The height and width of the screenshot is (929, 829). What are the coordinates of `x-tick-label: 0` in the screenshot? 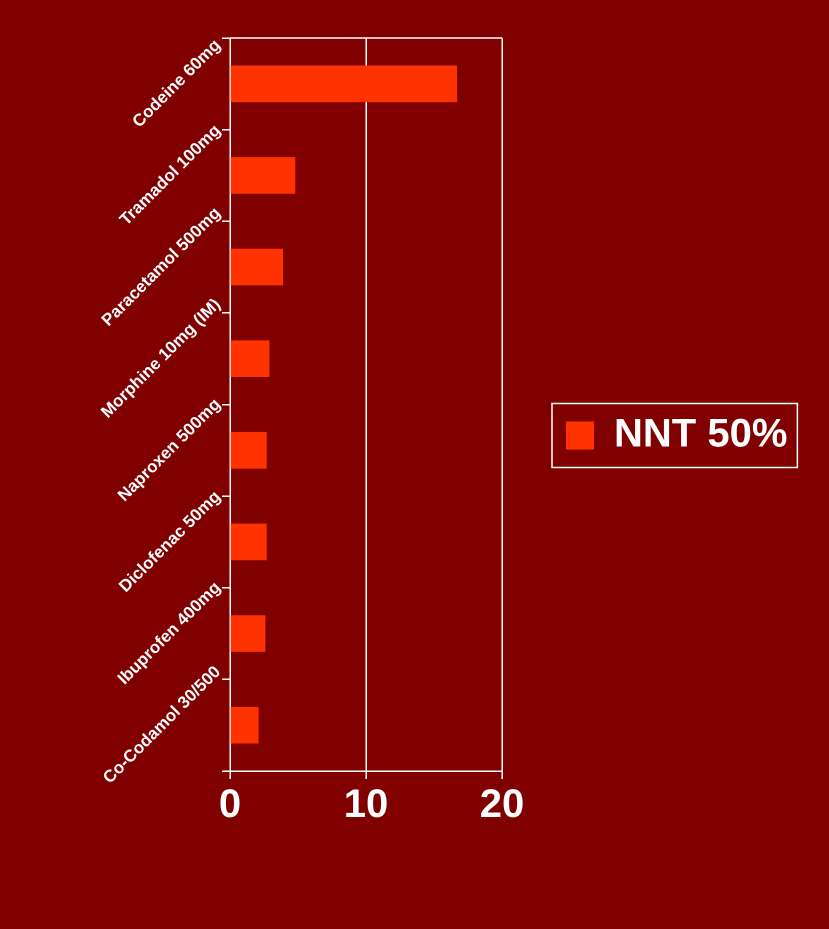 It's located at (230, 804).